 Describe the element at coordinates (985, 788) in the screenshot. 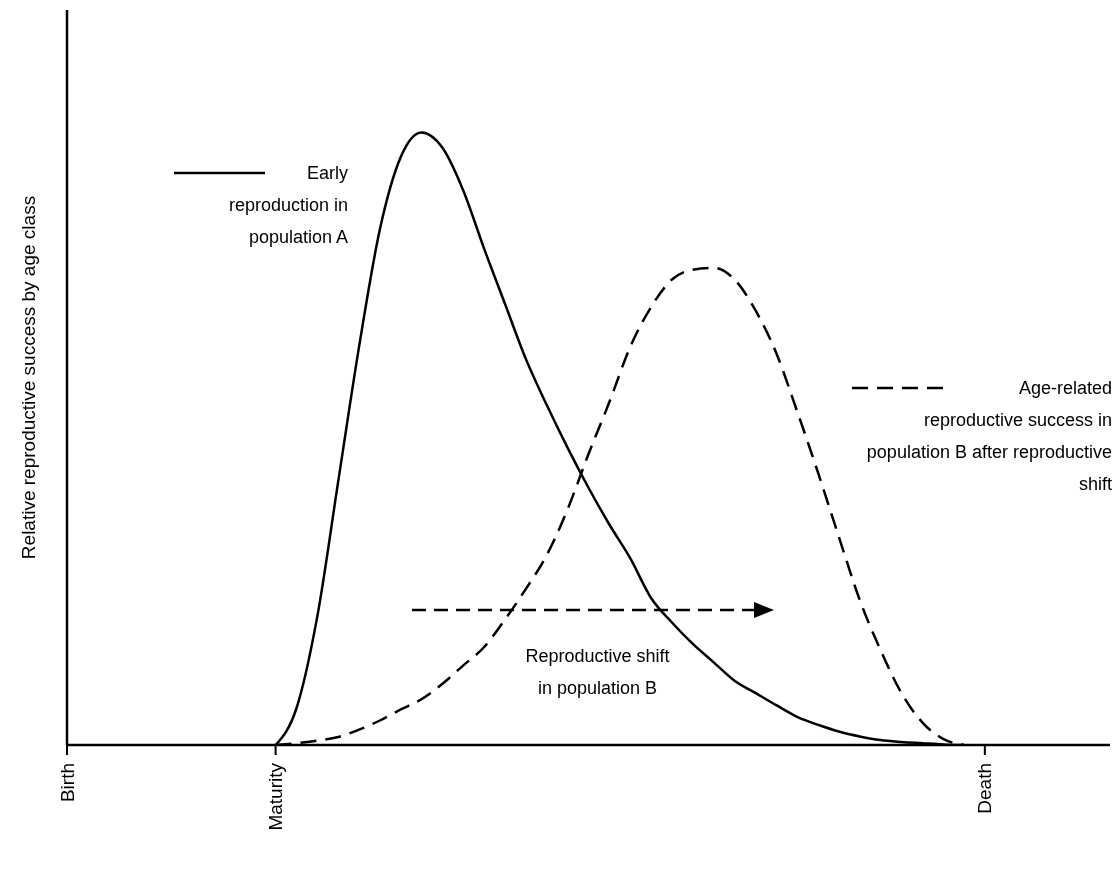

I see `x-tick-label: Death` at that location.